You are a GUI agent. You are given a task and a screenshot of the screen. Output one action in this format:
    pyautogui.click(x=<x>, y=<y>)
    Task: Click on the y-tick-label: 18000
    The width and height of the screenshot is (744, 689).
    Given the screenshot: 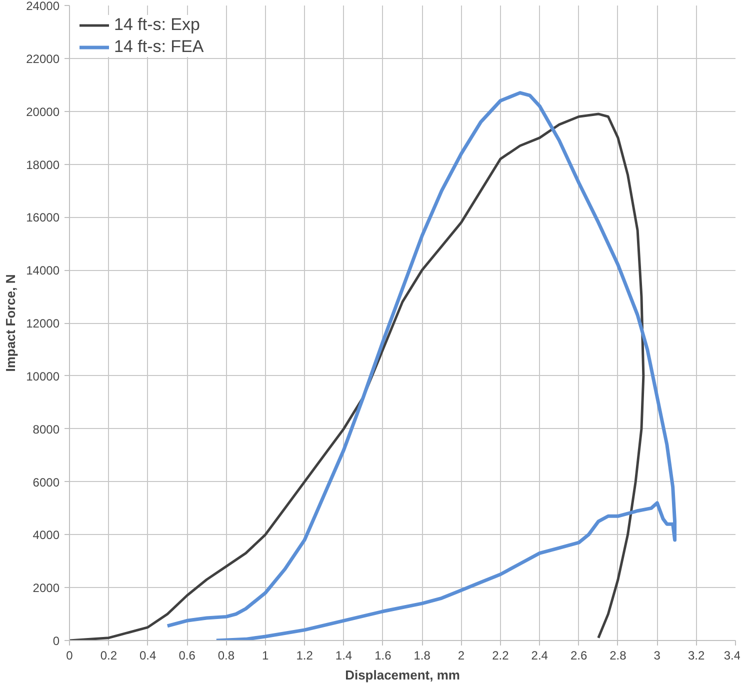 What is the action you would take?
    pyautogui.click(x=43, y=165)
    